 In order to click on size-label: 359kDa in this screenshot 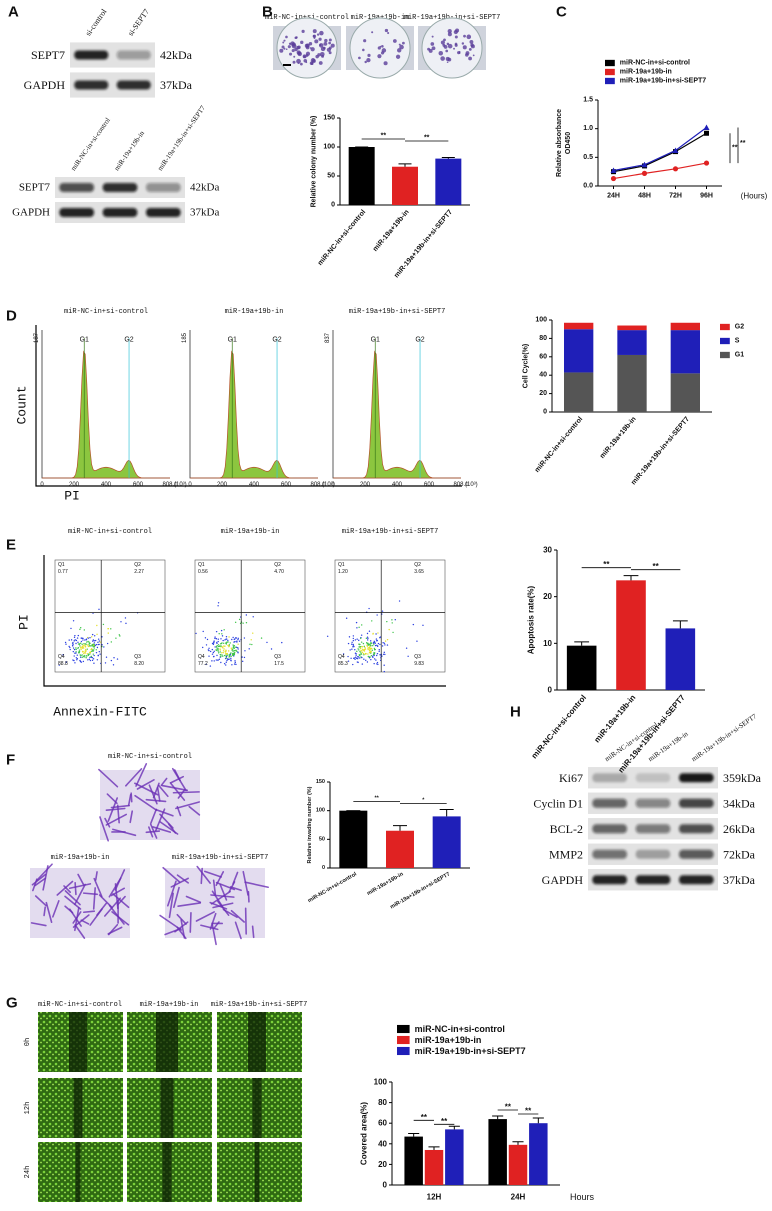, I will do `click(742, 778)`.